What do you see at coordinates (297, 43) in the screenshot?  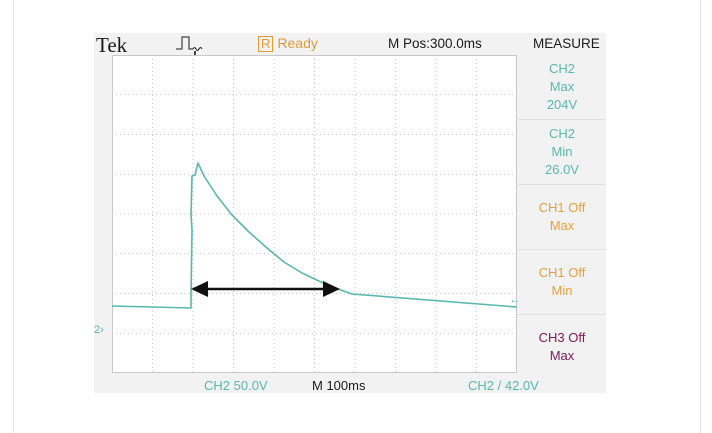 I see `status-text: Ready` at bounding box center [297, 43].